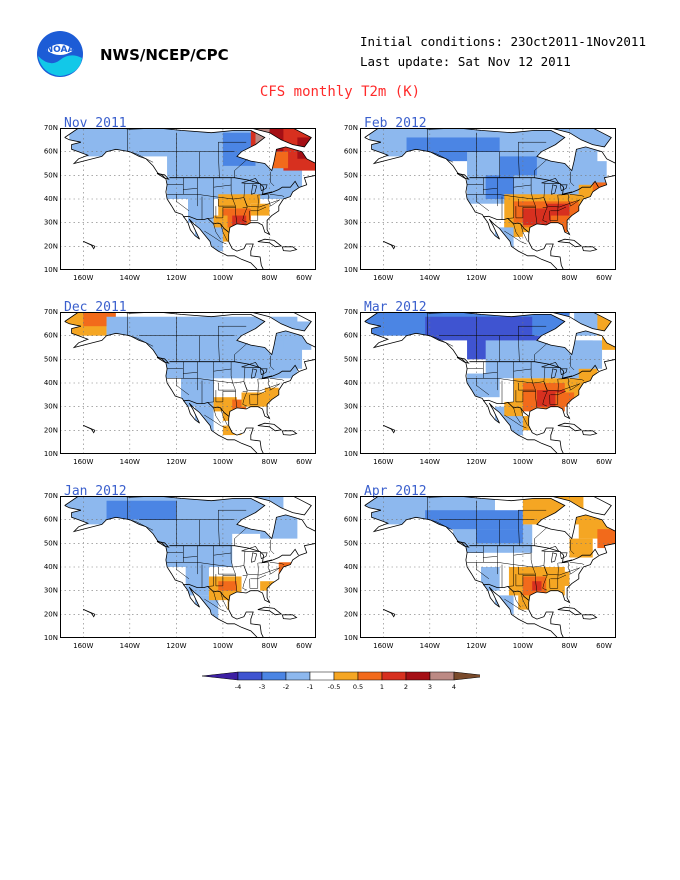  I want to click on colorbar-tick-label: -4, so click(238, 687).